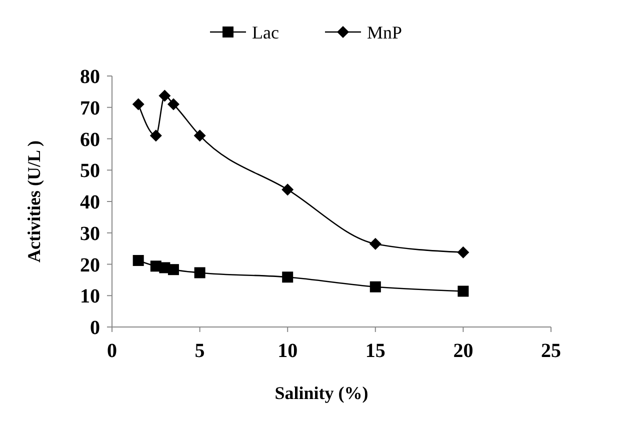  What do you see at coordinates (199, 351) in the screenshot?
I see `x-tick-label: 5` at bounding box center [199, 351].